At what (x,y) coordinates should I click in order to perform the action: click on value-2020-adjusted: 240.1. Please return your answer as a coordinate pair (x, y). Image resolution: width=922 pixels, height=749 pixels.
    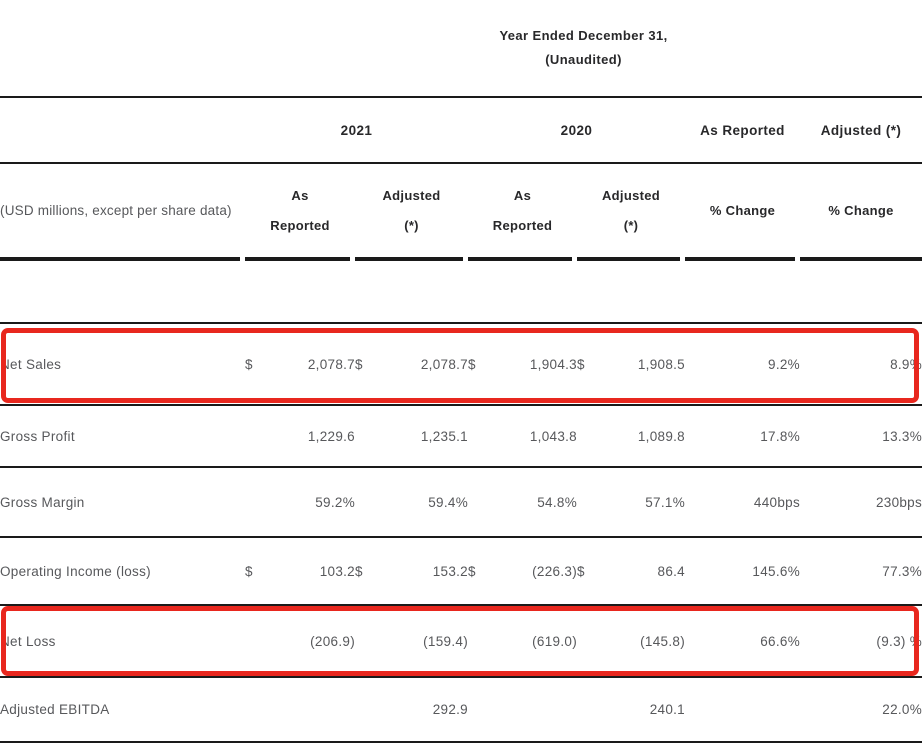
    Looking at the image, I should click on (646, 710).